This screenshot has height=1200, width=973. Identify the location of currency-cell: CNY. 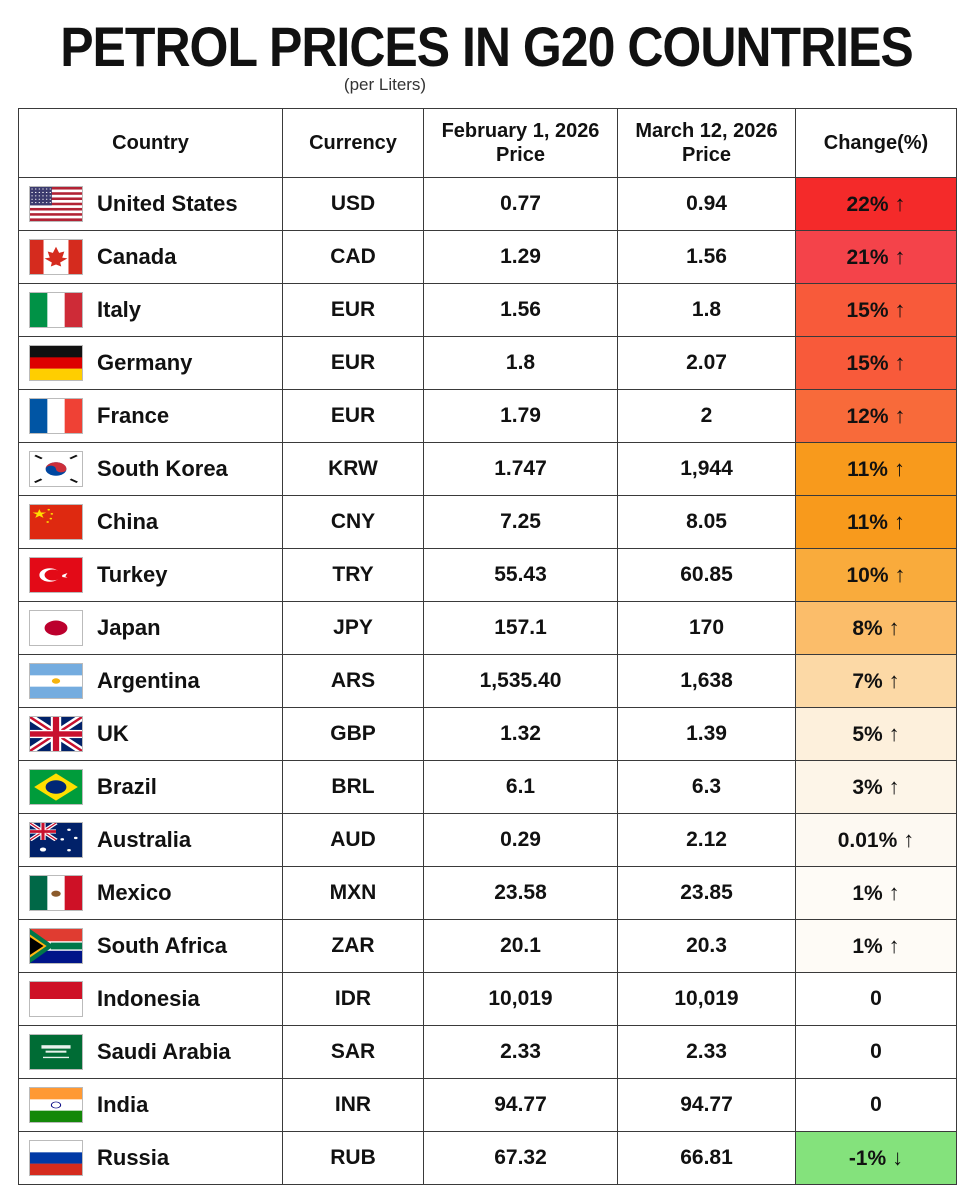
(353, 522).